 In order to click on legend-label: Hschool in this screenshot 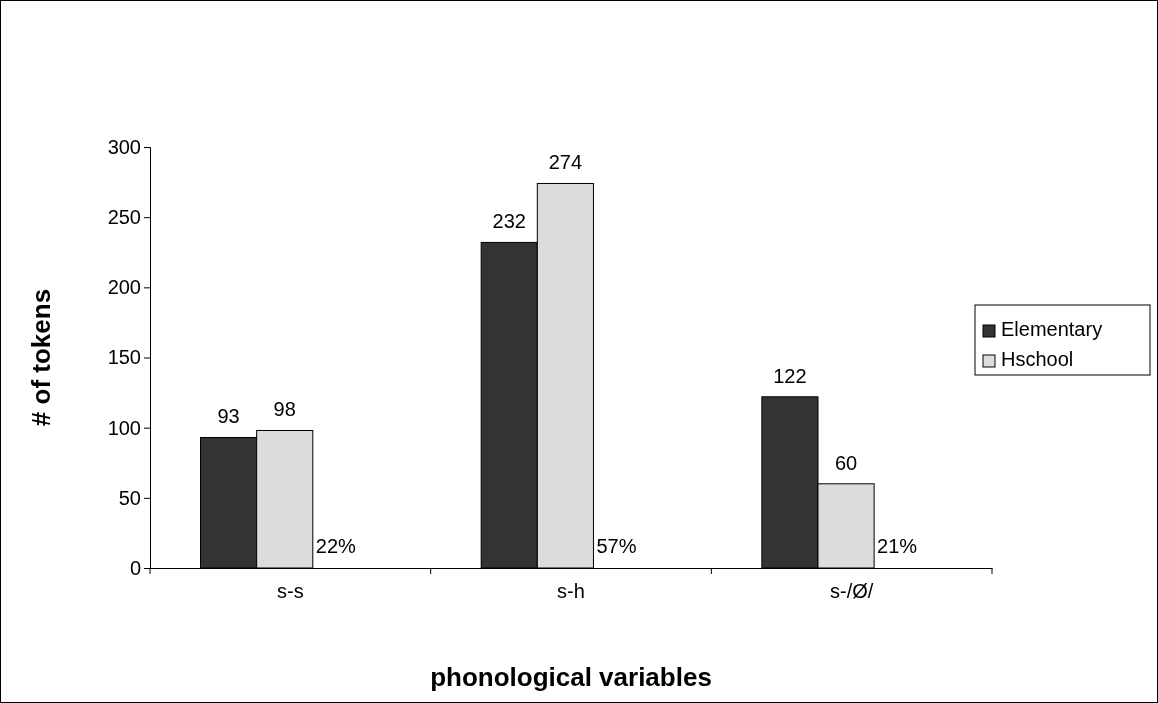, I will do `click(1037, 359)`.